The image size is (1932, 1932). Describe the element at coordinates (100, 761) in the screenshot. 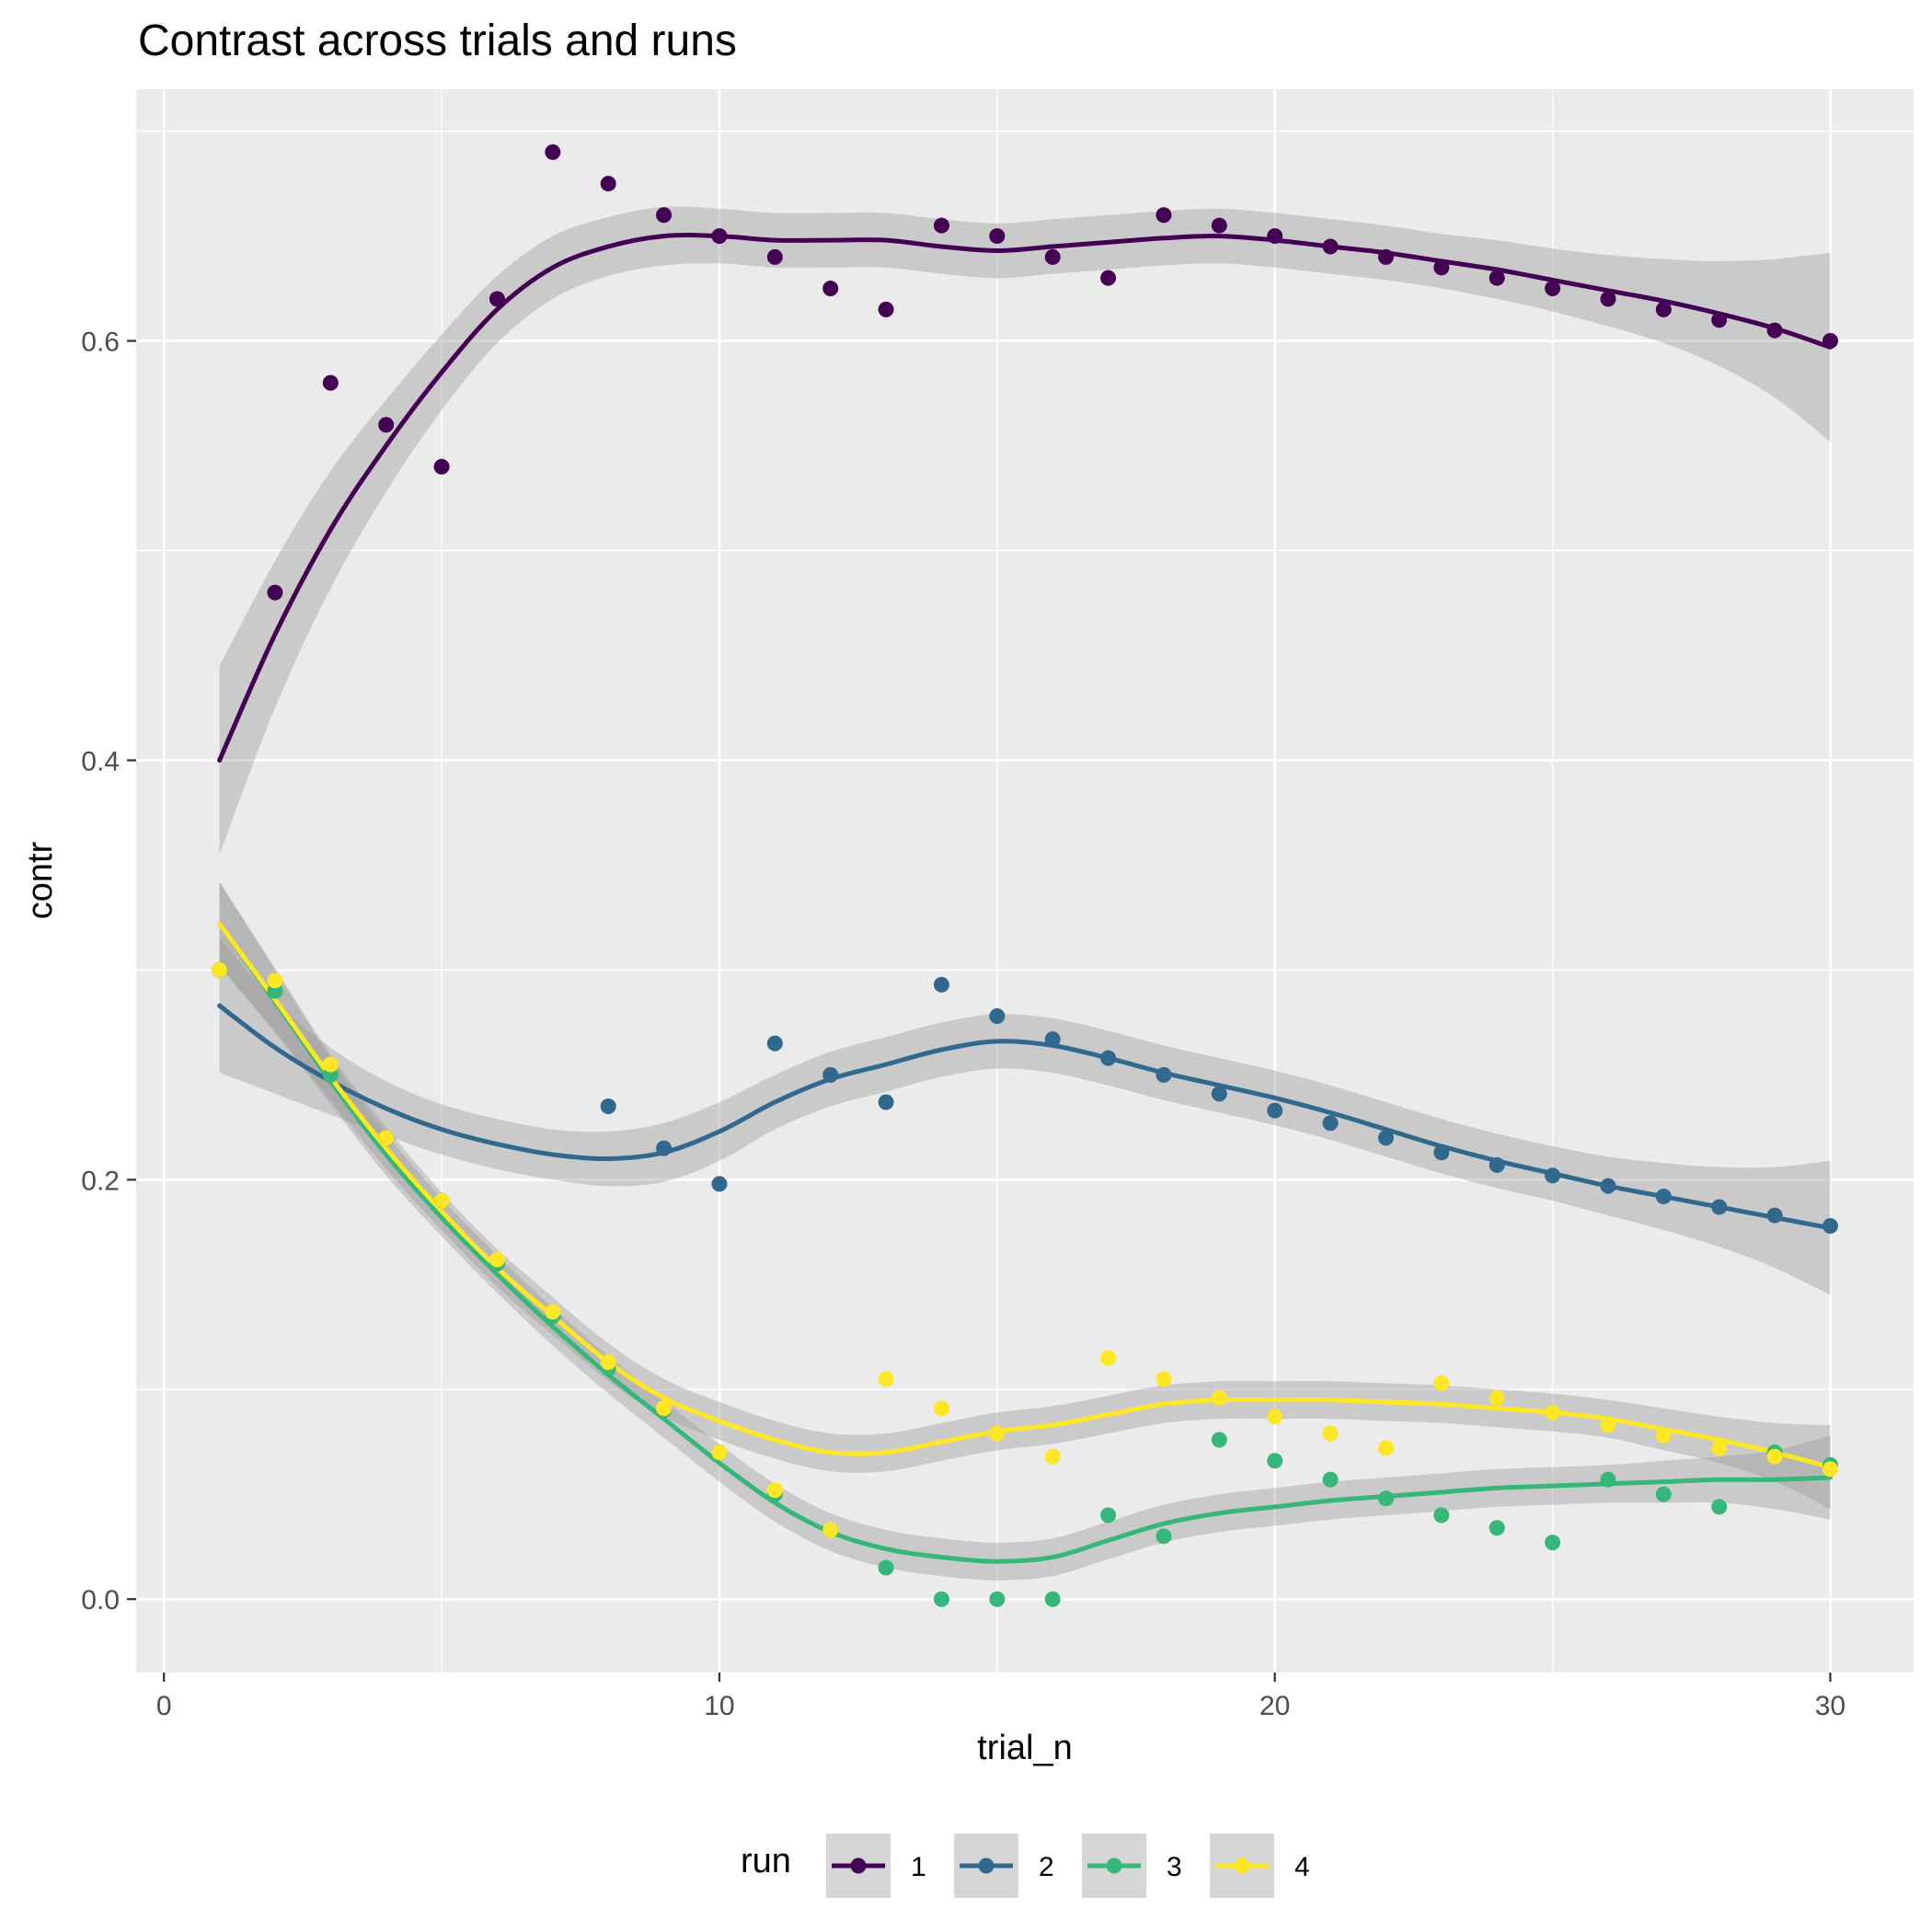

I see `y-tick-label: 0.4` at that location.